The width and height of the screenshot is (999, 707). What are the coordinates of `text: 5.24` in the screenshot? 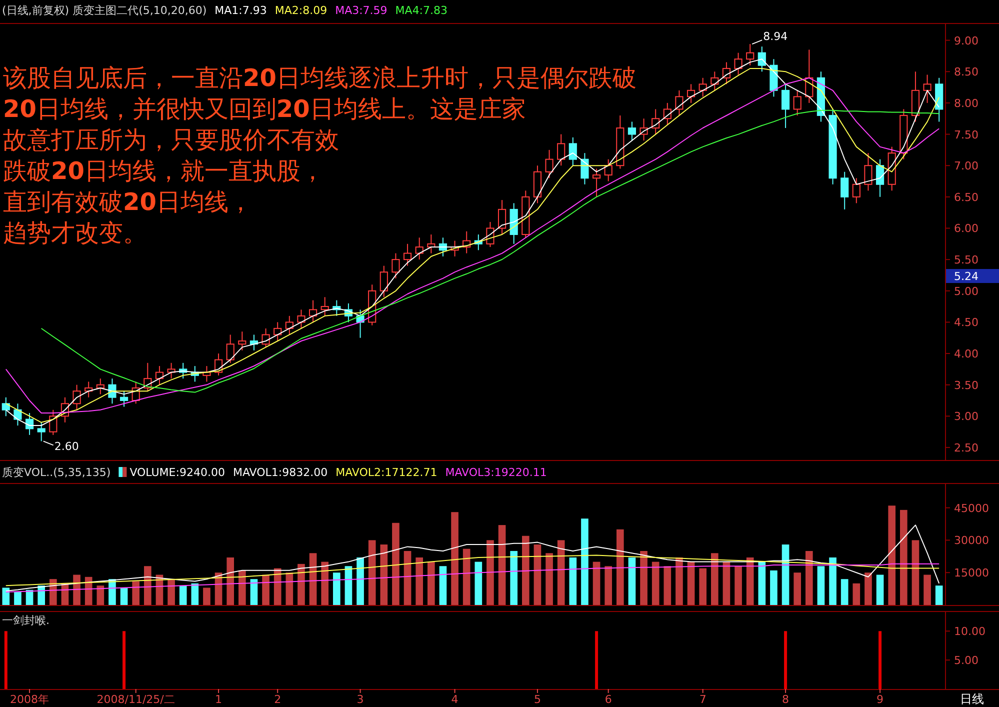 It's located at (966, 276).